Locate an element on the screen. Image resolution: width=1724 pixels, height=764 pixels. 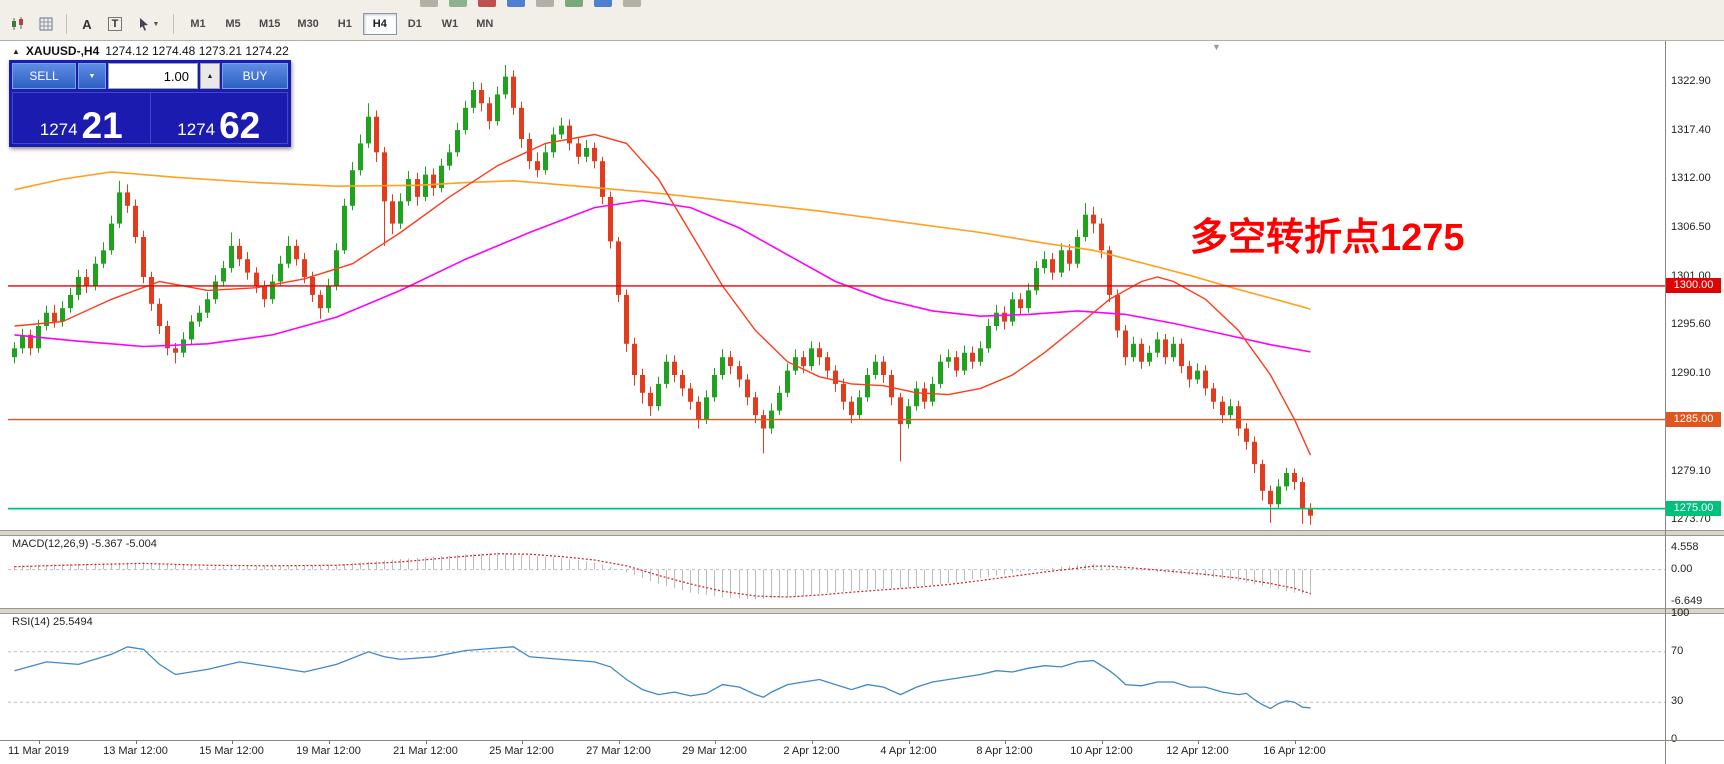
price-axis-label: 1279.10 is located at coordinates (1691, 471).